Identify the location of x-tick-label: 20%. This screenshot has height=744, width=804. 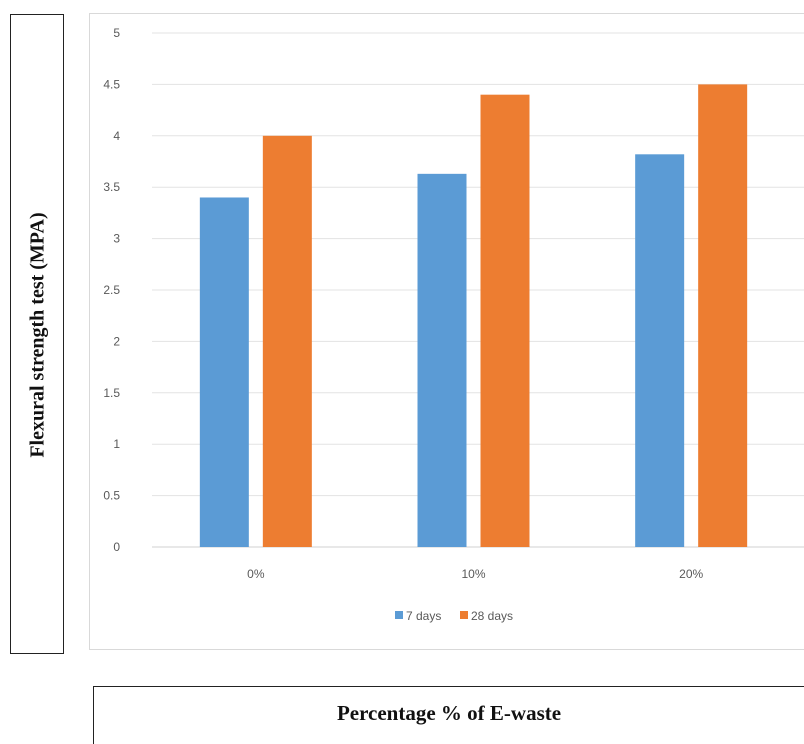
(691, 574).